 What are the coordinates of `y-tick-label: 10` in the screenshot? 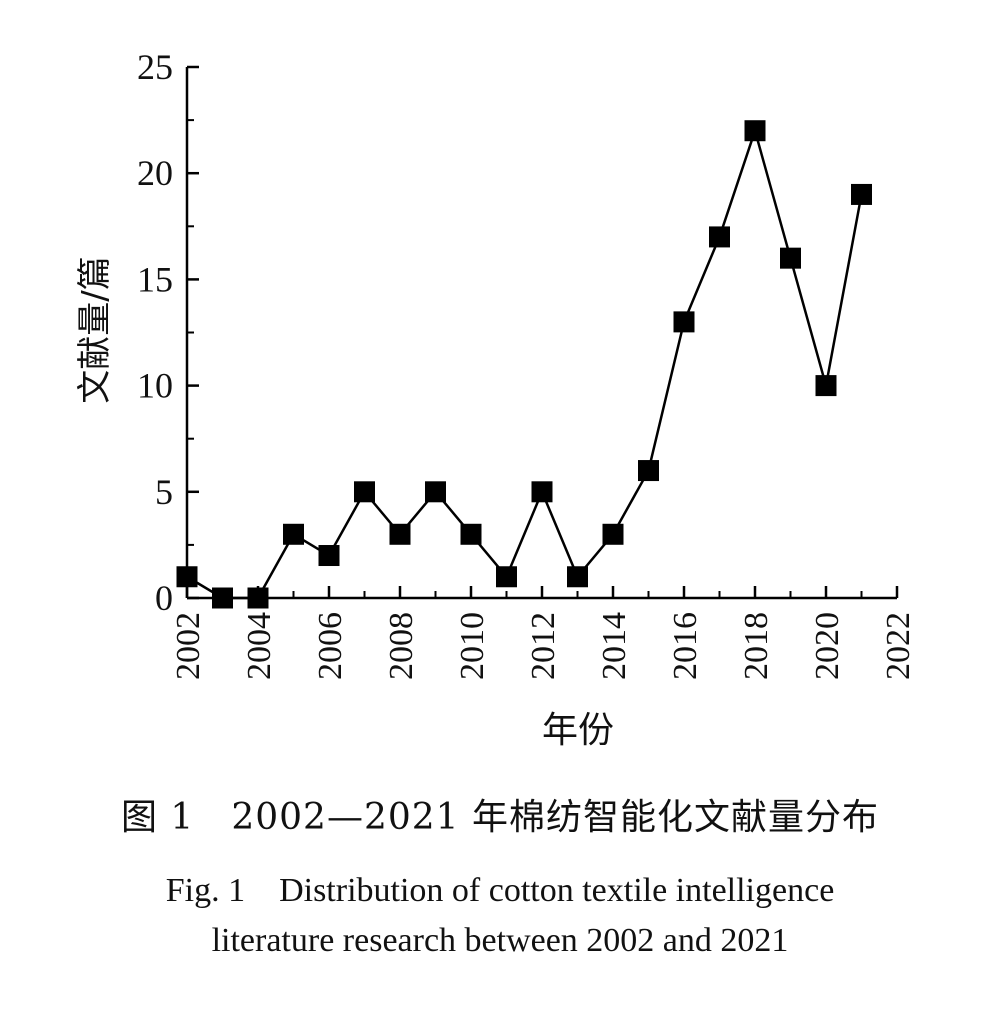 It's located at (155, 386).